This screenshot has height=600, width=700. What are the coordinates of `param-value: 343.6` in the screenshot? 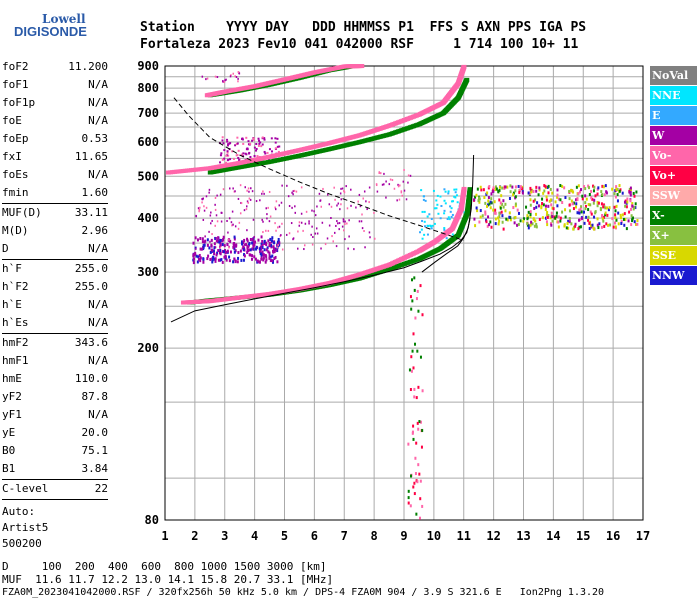 It's located at (91, 342).